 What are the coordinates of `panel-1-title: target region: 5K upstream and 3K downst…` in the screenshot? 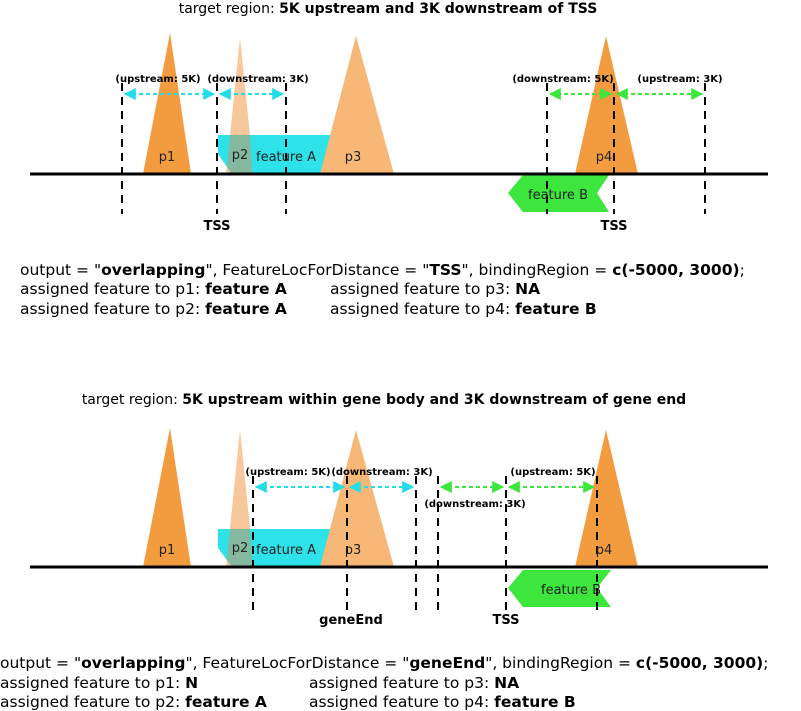 It's located at (388, 9).